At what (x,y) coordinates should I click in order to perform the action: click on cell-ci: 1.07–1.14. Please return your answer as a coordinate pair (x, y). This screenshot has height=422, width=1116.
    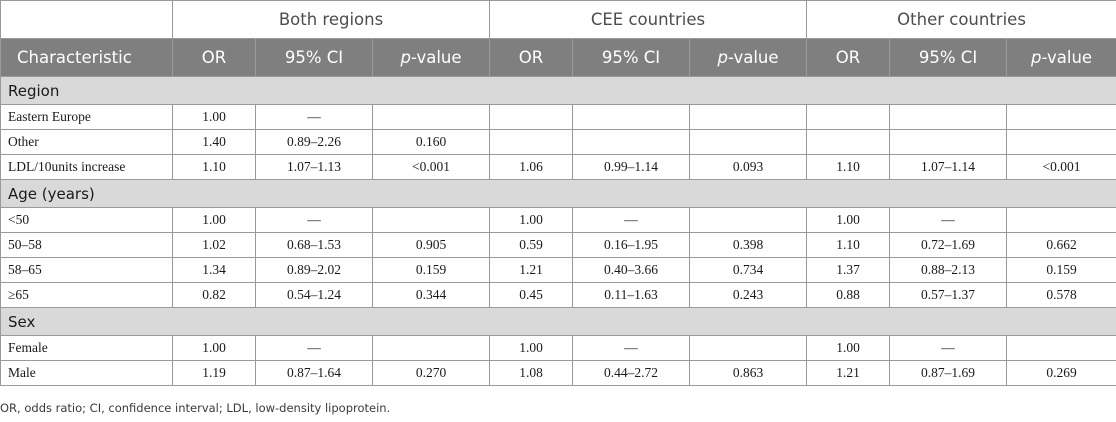
    Looking at the image, I should click on (948, 167).